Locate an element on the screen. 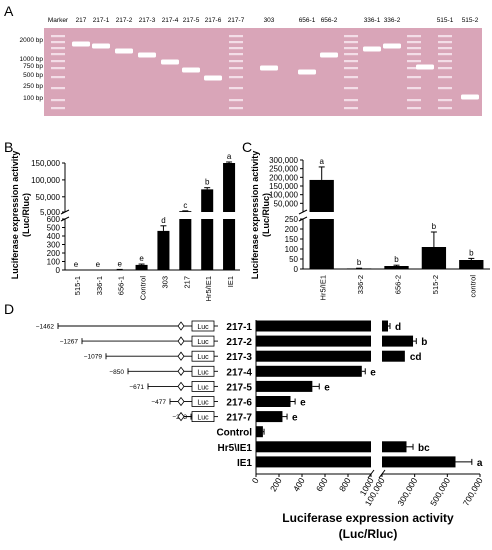  chart-b-ylabel: Luciferase expression activity(Luc/Rluc) is located at coordinates (20, 215).